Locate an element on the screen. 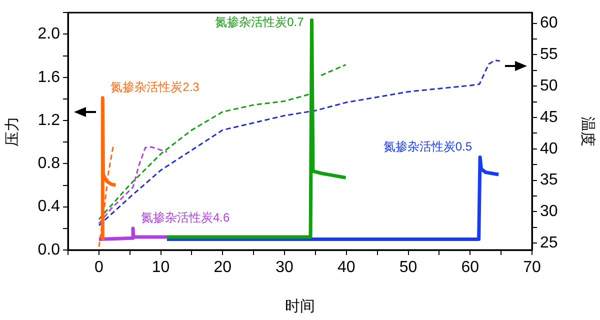  x-tick-label: 20 is located at coordinates (223, 267).